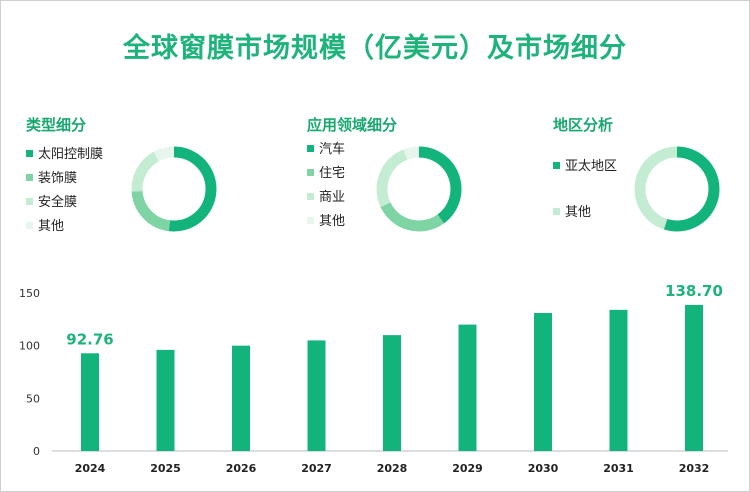  I want to click on legend-label: 商业, so click(332, 197).